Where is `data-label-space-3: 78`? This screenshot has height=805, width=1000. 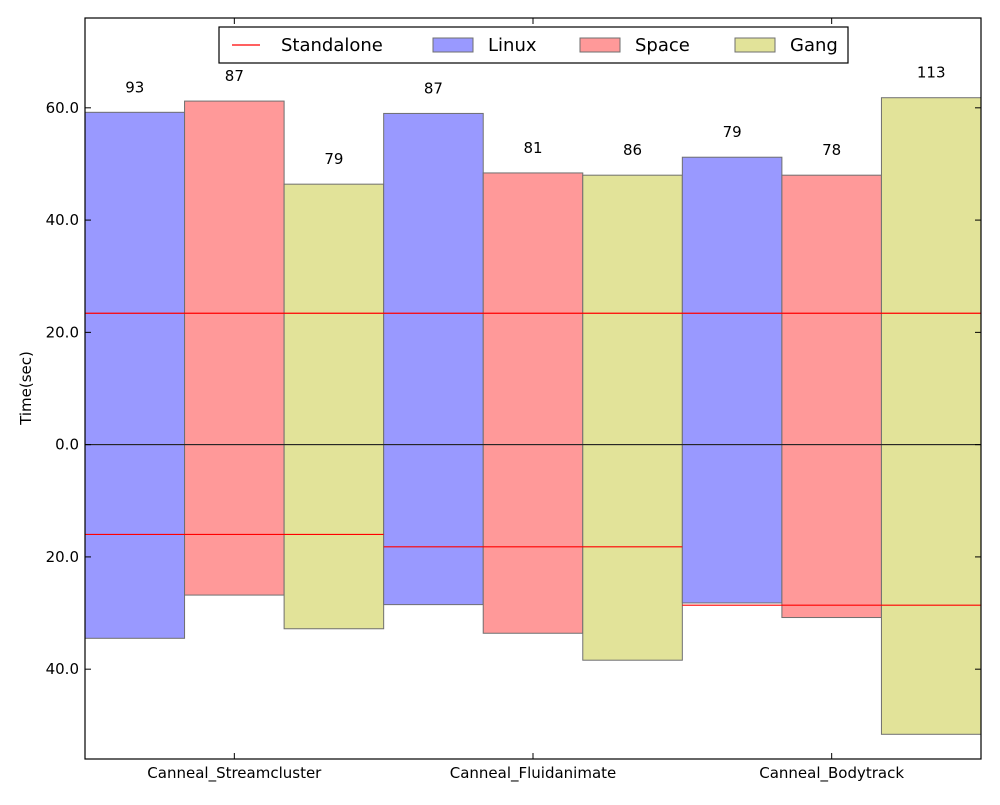
data-label-space-3: 78 is located at coordinates (831, 150).